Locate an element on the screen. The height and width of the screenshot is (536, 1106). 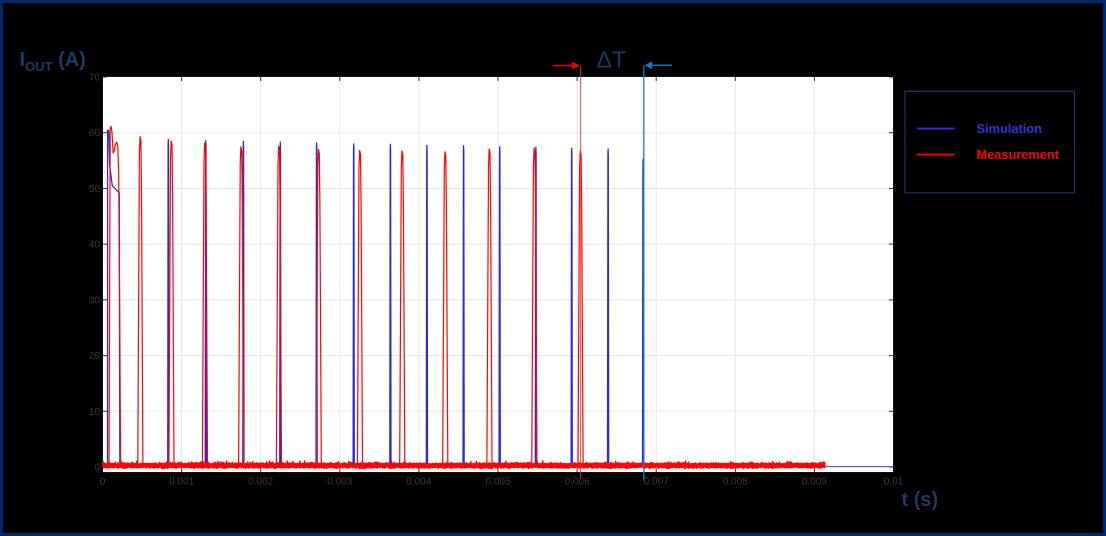
svg-text: 40 is located at coordinates (95, 245).